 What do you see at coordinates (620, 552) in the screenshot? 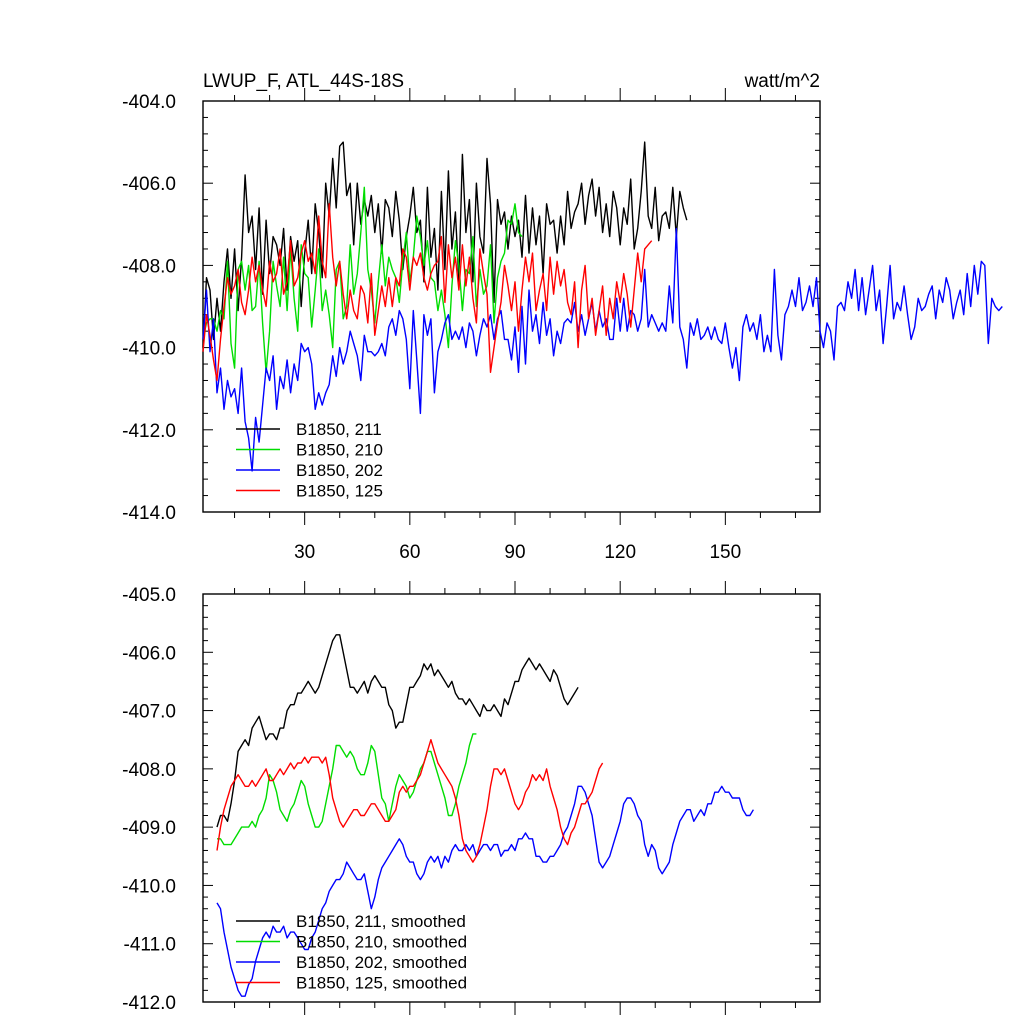
I see `x-tick-label: 120` at bounding box center [620, 552].